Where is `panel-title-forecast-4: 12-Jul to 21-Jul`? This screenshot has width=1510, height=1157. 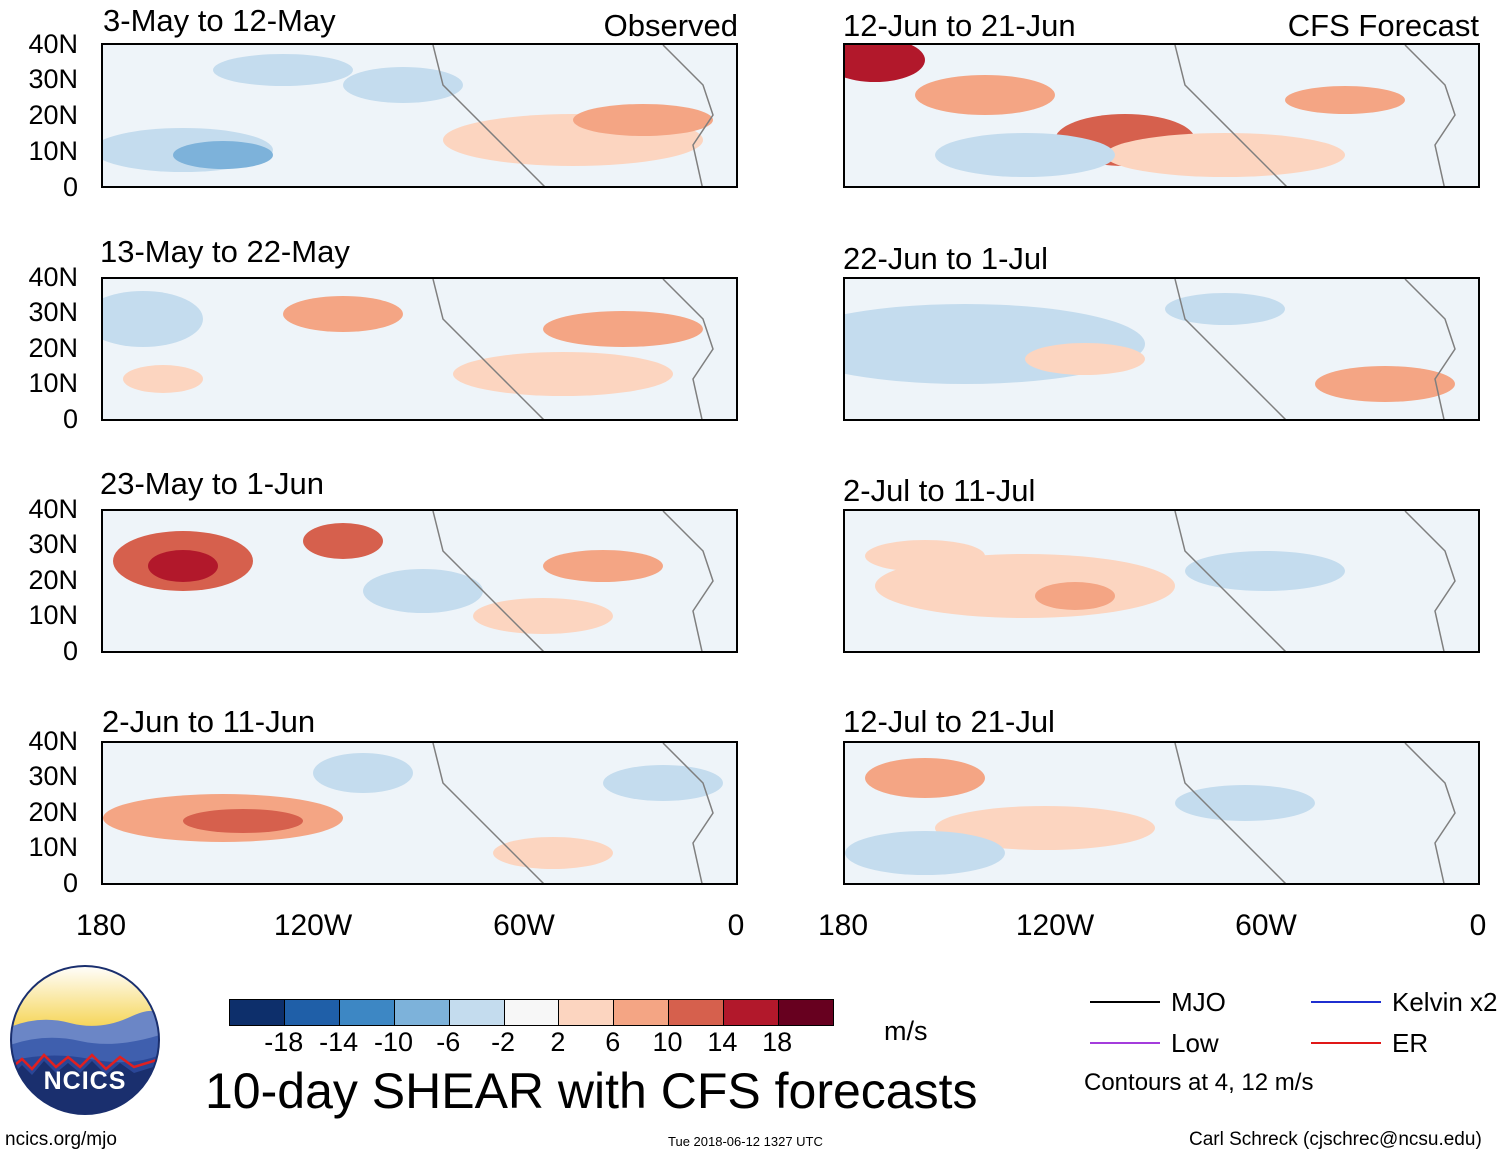 panel-title-forecast-4: 12-Jul to 21-Jul is located at coordinates (949, 721).